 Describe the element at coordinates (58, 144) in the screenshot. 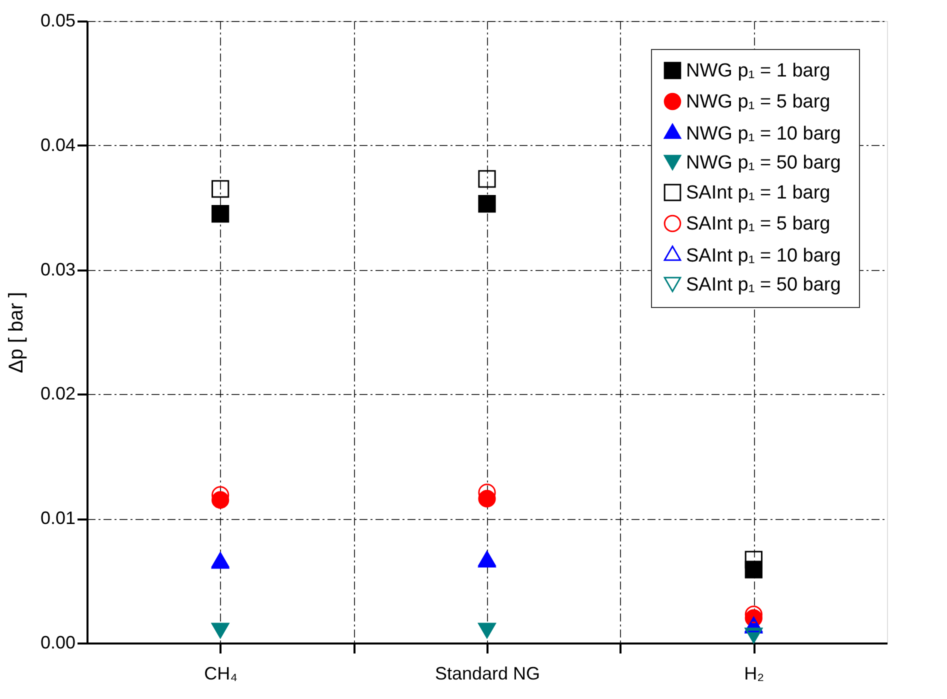

I see `y-tick-label: 0.04` at that location.